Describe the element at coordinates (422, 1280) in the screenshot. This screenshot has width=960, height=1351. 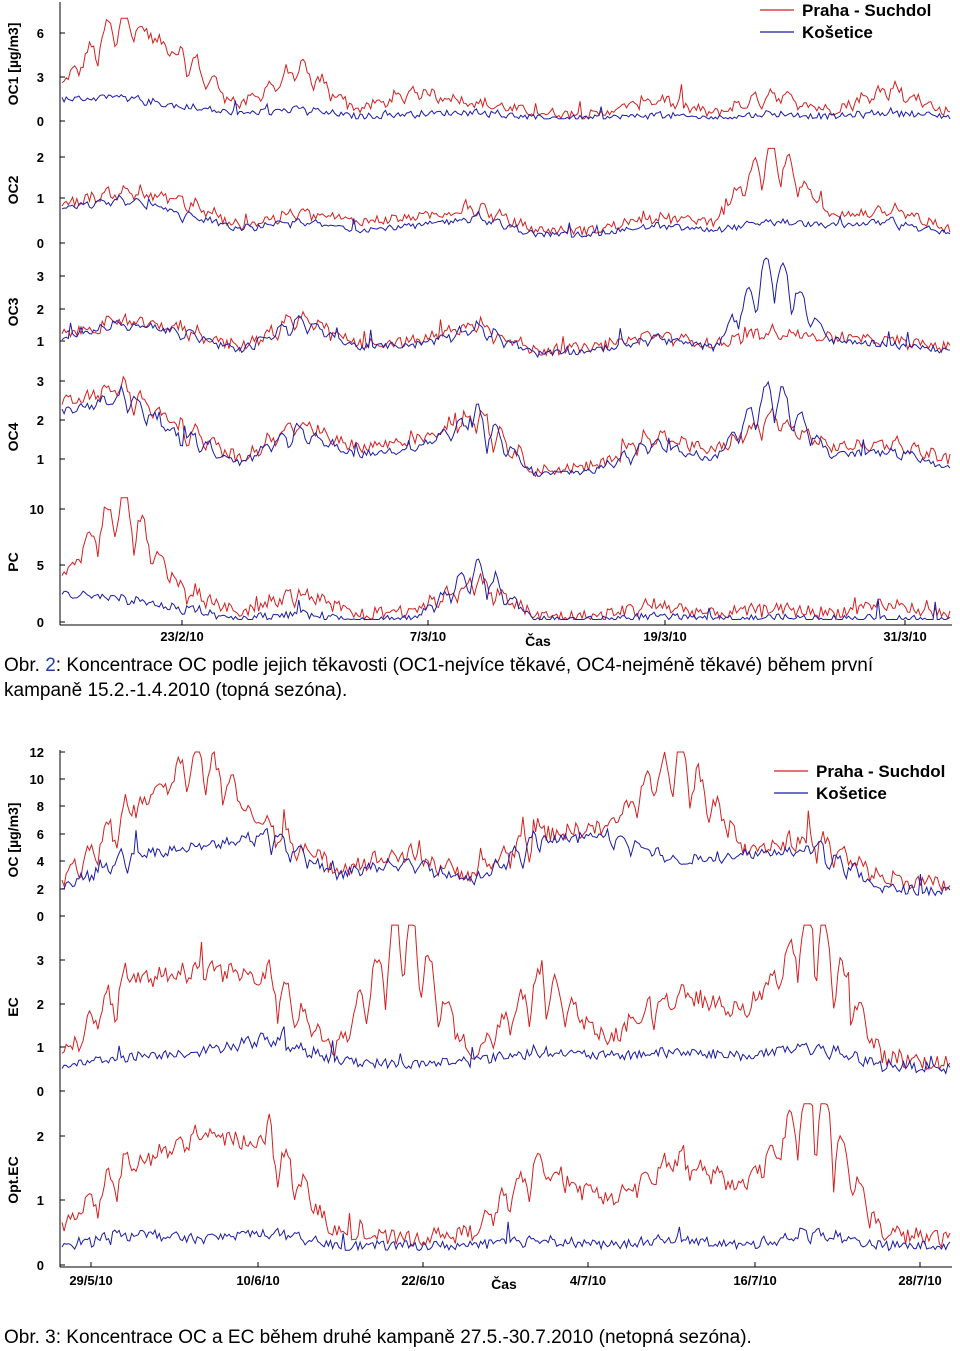
I see `x-tick-label: 22/6/10` at that location.